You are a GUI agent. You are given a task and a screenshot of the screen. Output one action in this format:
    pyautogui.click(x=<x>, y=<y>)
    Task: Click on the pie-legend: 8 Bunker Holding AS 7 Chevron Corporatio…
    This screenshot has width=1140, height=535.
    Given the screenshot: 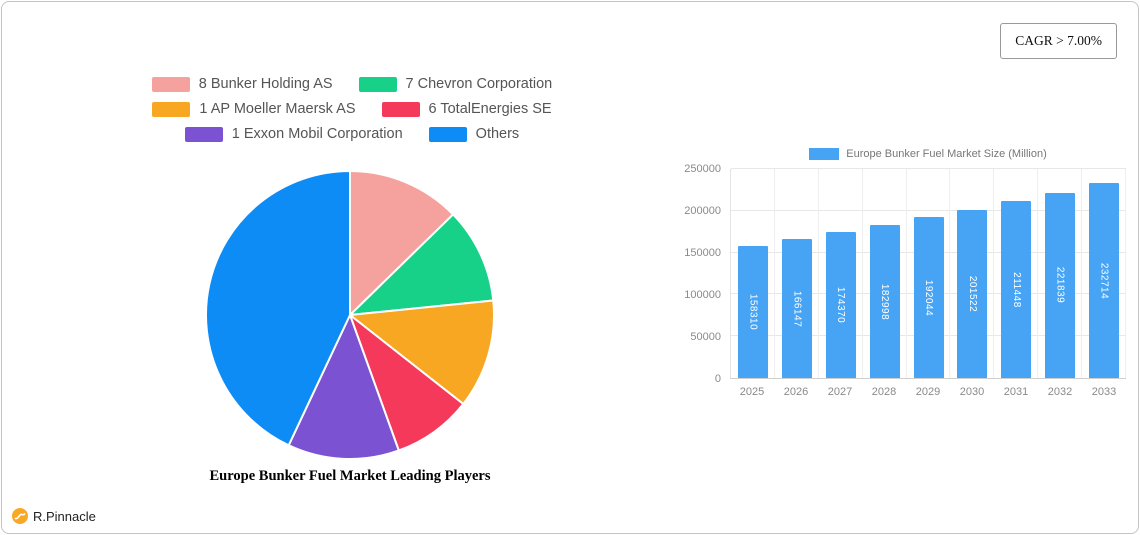 What is the action you would take?
    pyautogui.click(x=352, y=109)
    